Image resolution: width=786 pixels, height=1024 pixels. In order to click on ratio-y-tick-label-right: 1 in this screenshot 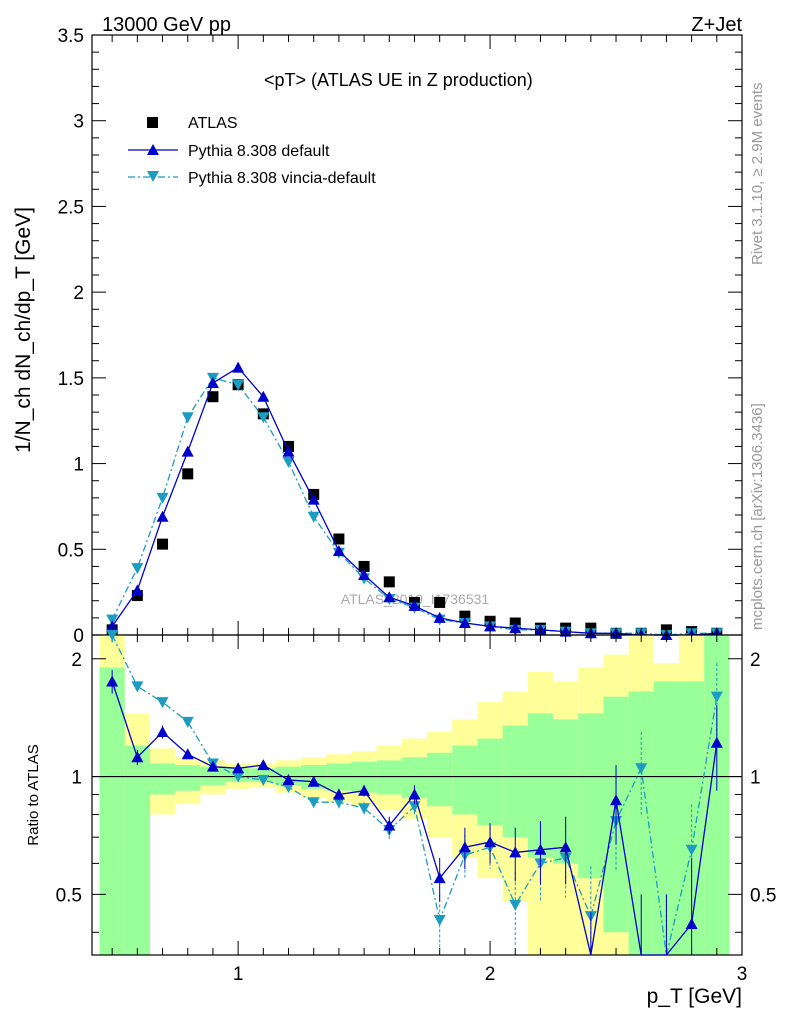, I will do `click(755, 778)`.